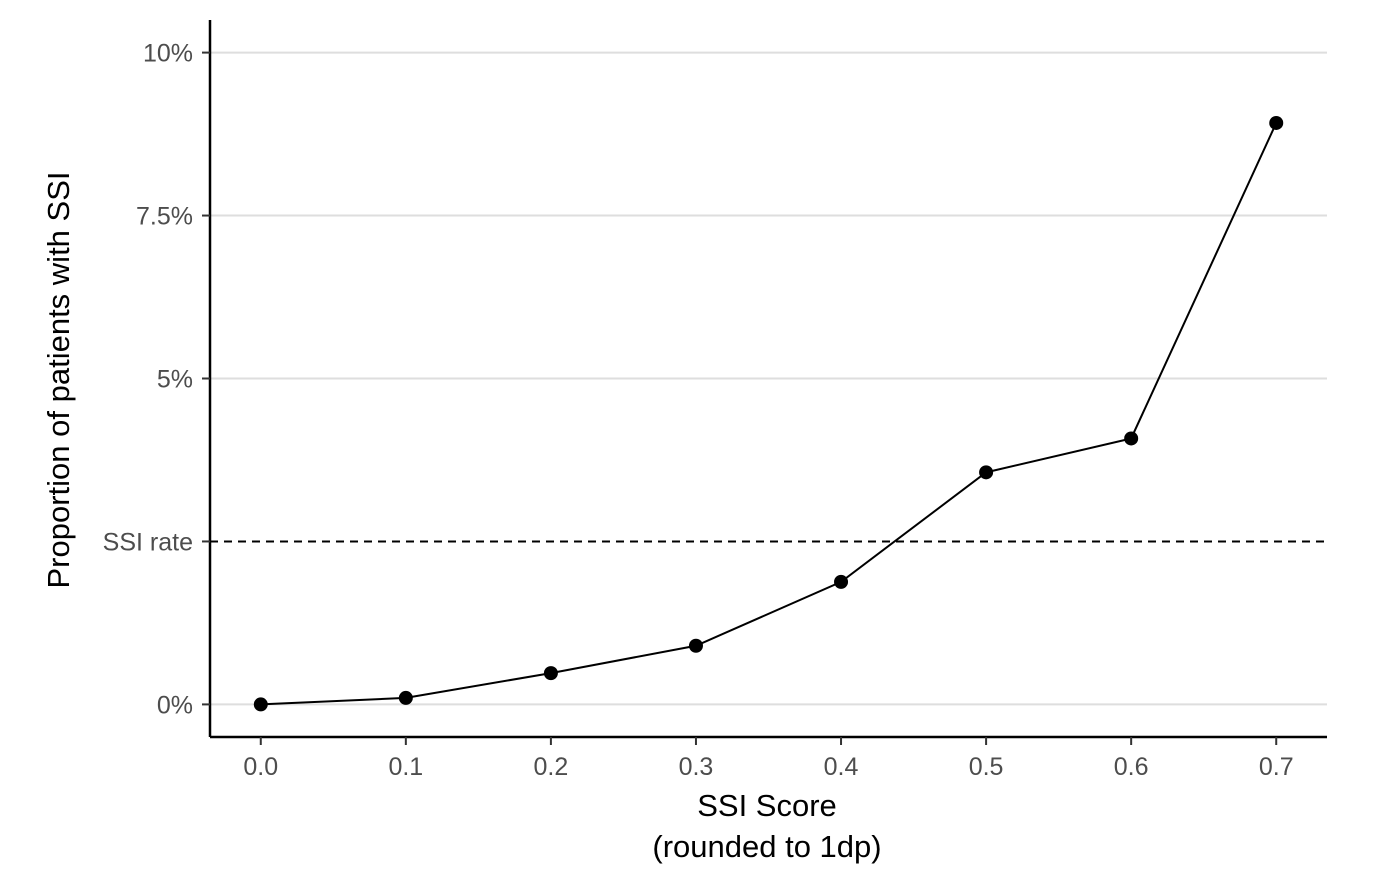  I want to click on y-tick-label: 7.5%, so click(164, 217).